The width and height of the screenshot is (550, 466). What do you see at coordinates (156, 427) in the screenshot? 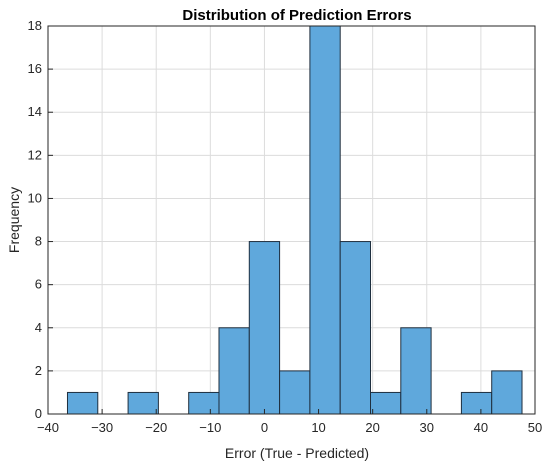
I see `x-tick-label: −20` at bounding box center [156, 427].